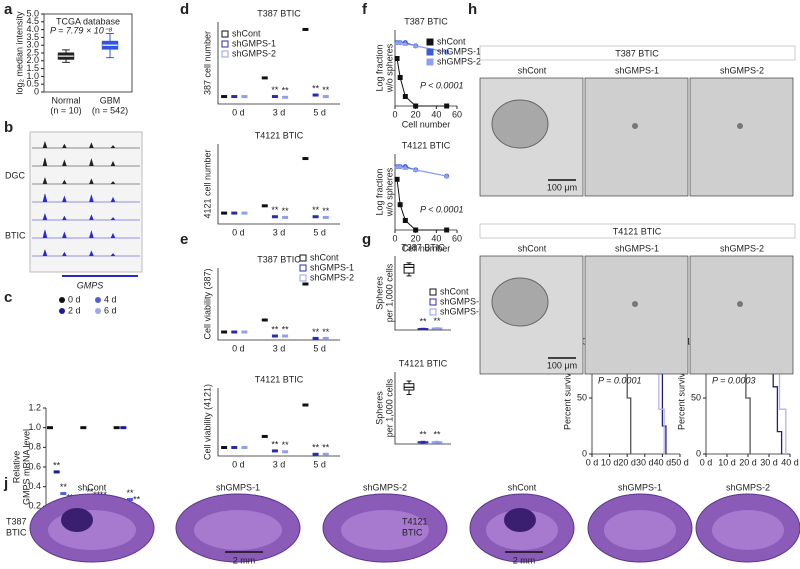 This screenshot has height=569, width=800. What do you see at coordinates (394, 238) in the screenshot?
I see `x-tick-label: 0` at bounding box center [394, 238].